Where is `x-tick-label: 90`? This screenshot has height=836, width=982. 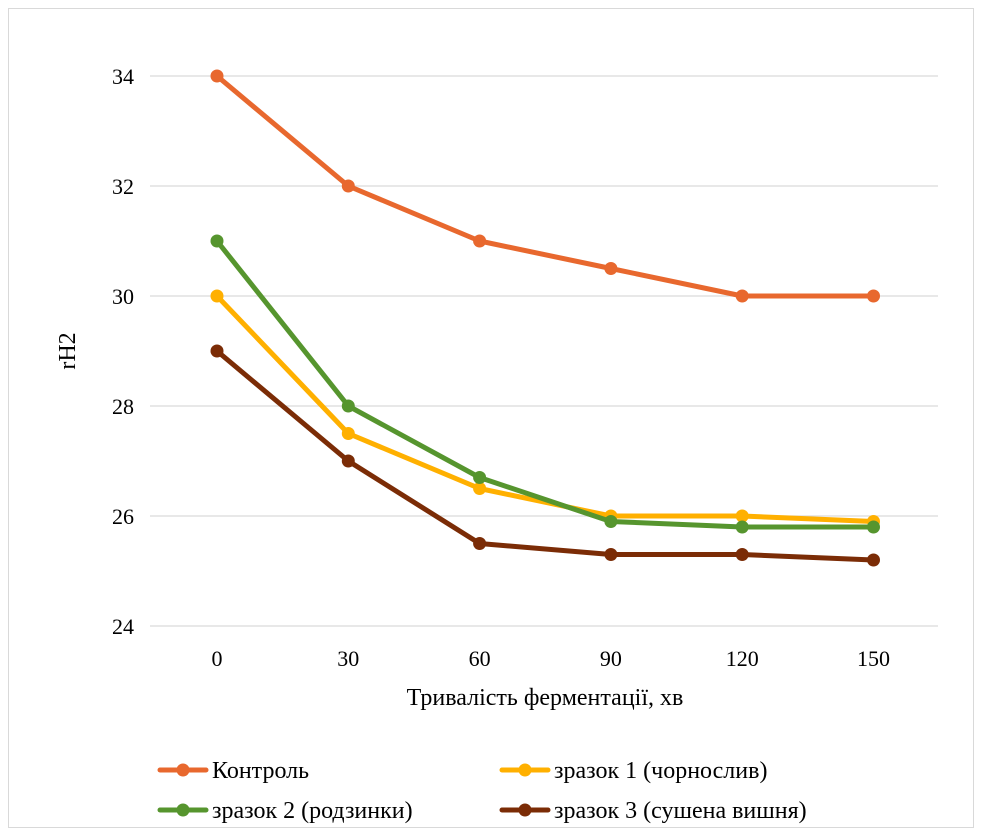 x-tick-label: 90 is located at coordinates (611, 658).